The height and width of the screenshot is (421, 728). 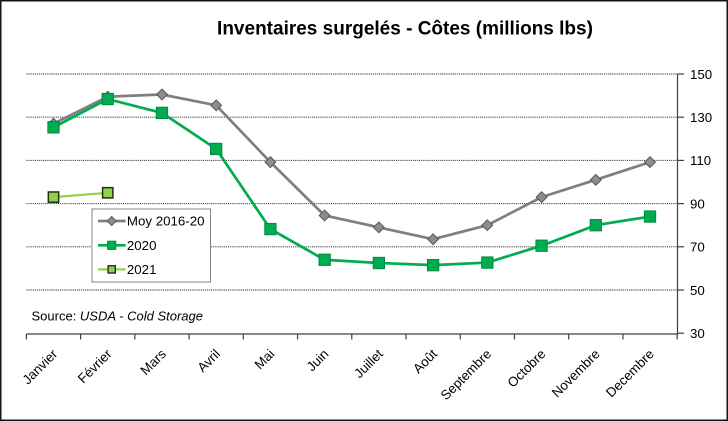 I want to click on svg-text: 110, so click(x=700, y=160).